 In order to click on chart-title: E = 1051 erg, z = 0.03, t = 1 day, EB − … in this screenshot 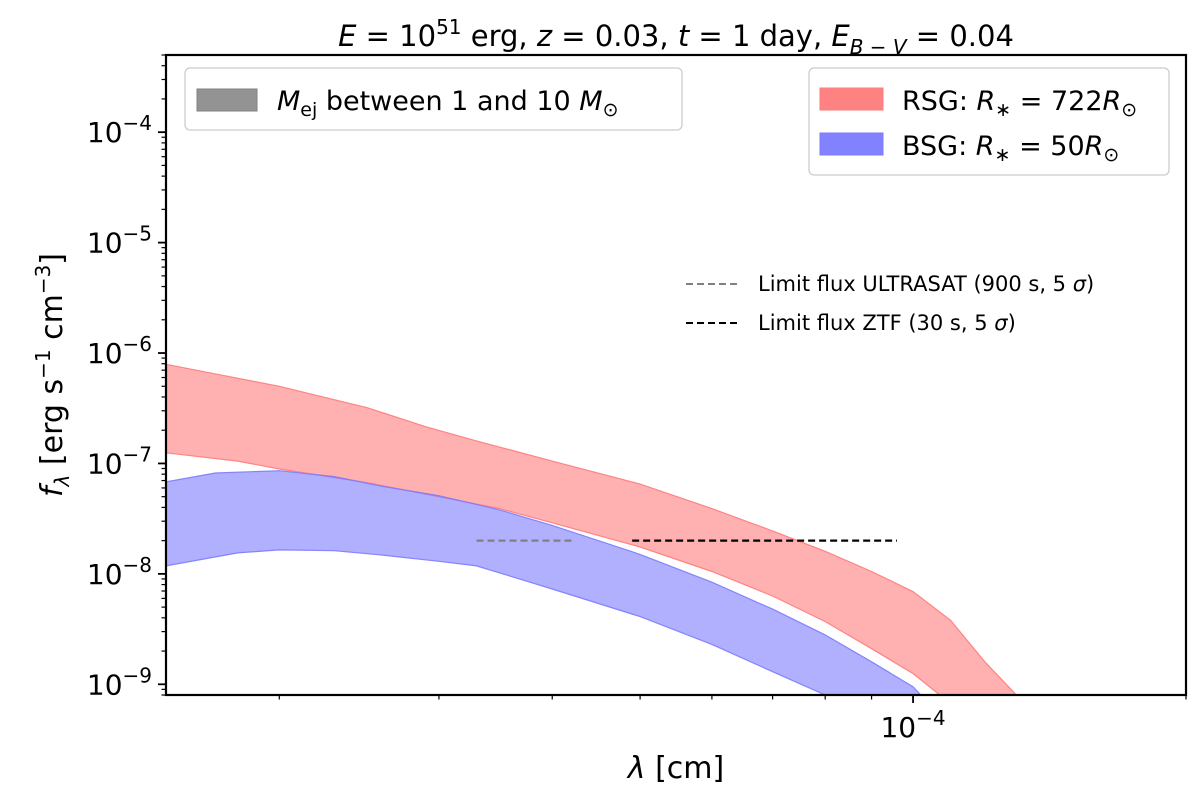, I will do `click(676, 37)`.